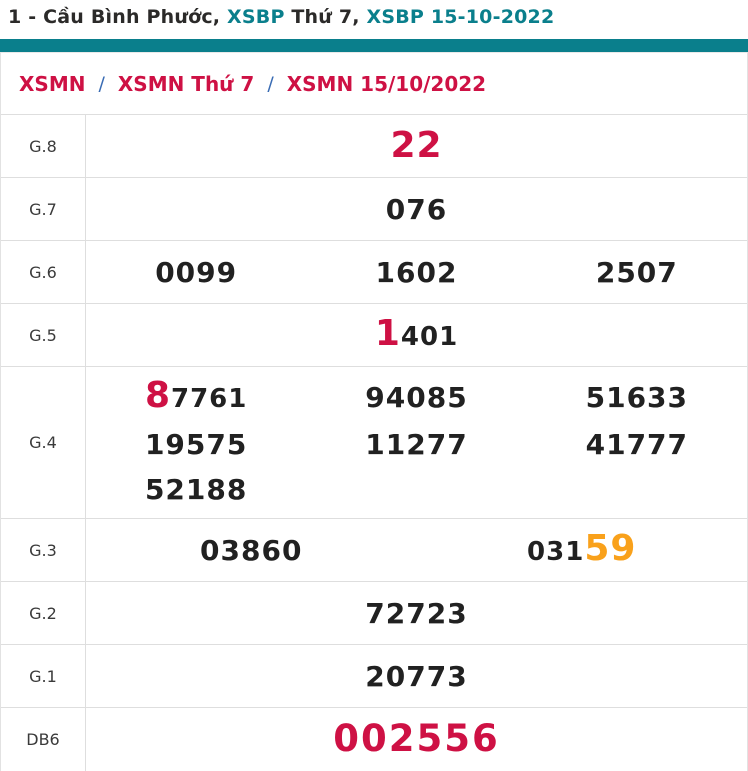 The height and width of the screenshot is (771, 748). What do you see at coordinates (256, 17) in the screenshot?
I see `title-link-xsbp: XSBP` at bounding box center [256, 17].